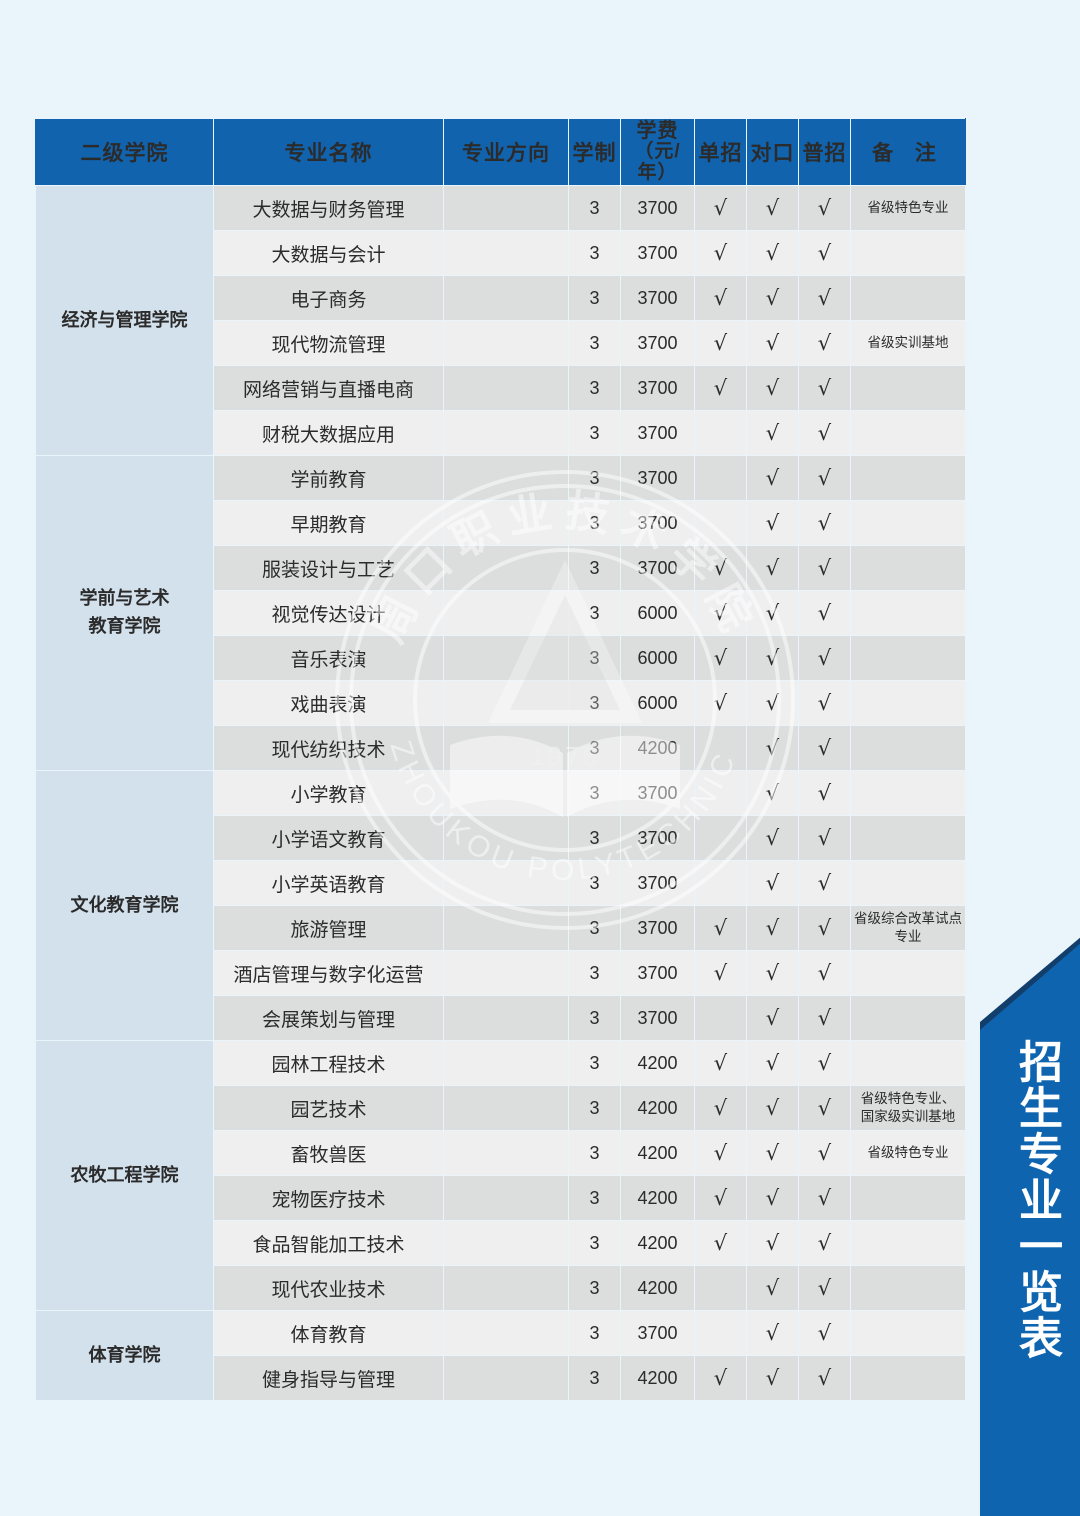  I want to click on tuition-fee-cell: 6000, so click(657, 703).